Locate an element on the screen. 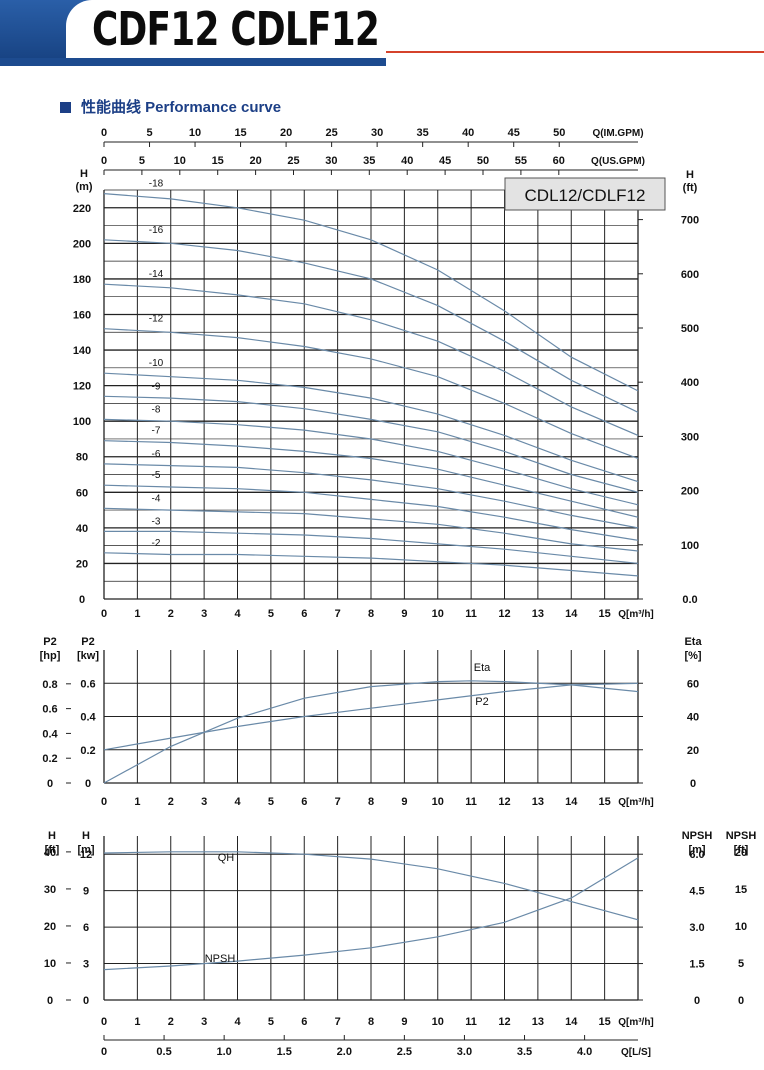  header-title-panel is located at coordinates (226, 33).